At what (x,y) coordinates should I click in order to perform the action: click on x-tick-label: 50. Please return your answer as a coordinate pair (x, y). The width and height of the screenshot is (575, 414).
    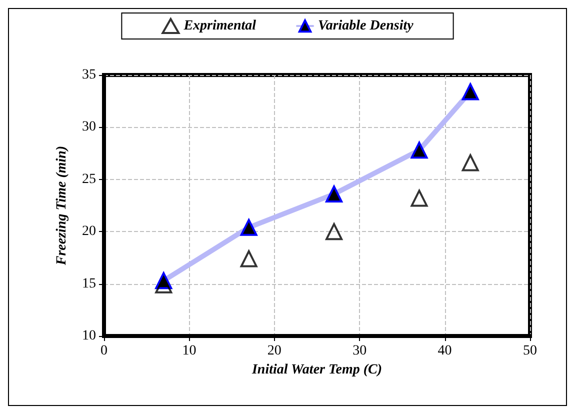
    Looking at the image, I should click on (530, 351).